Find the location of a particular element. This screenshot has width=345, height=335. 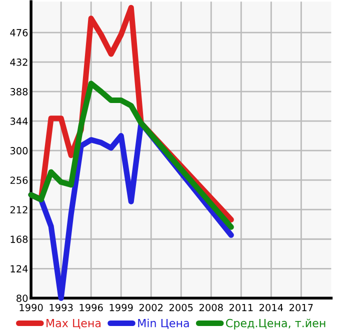

y-tick-label: 212 is located at coordinates (19, 210).